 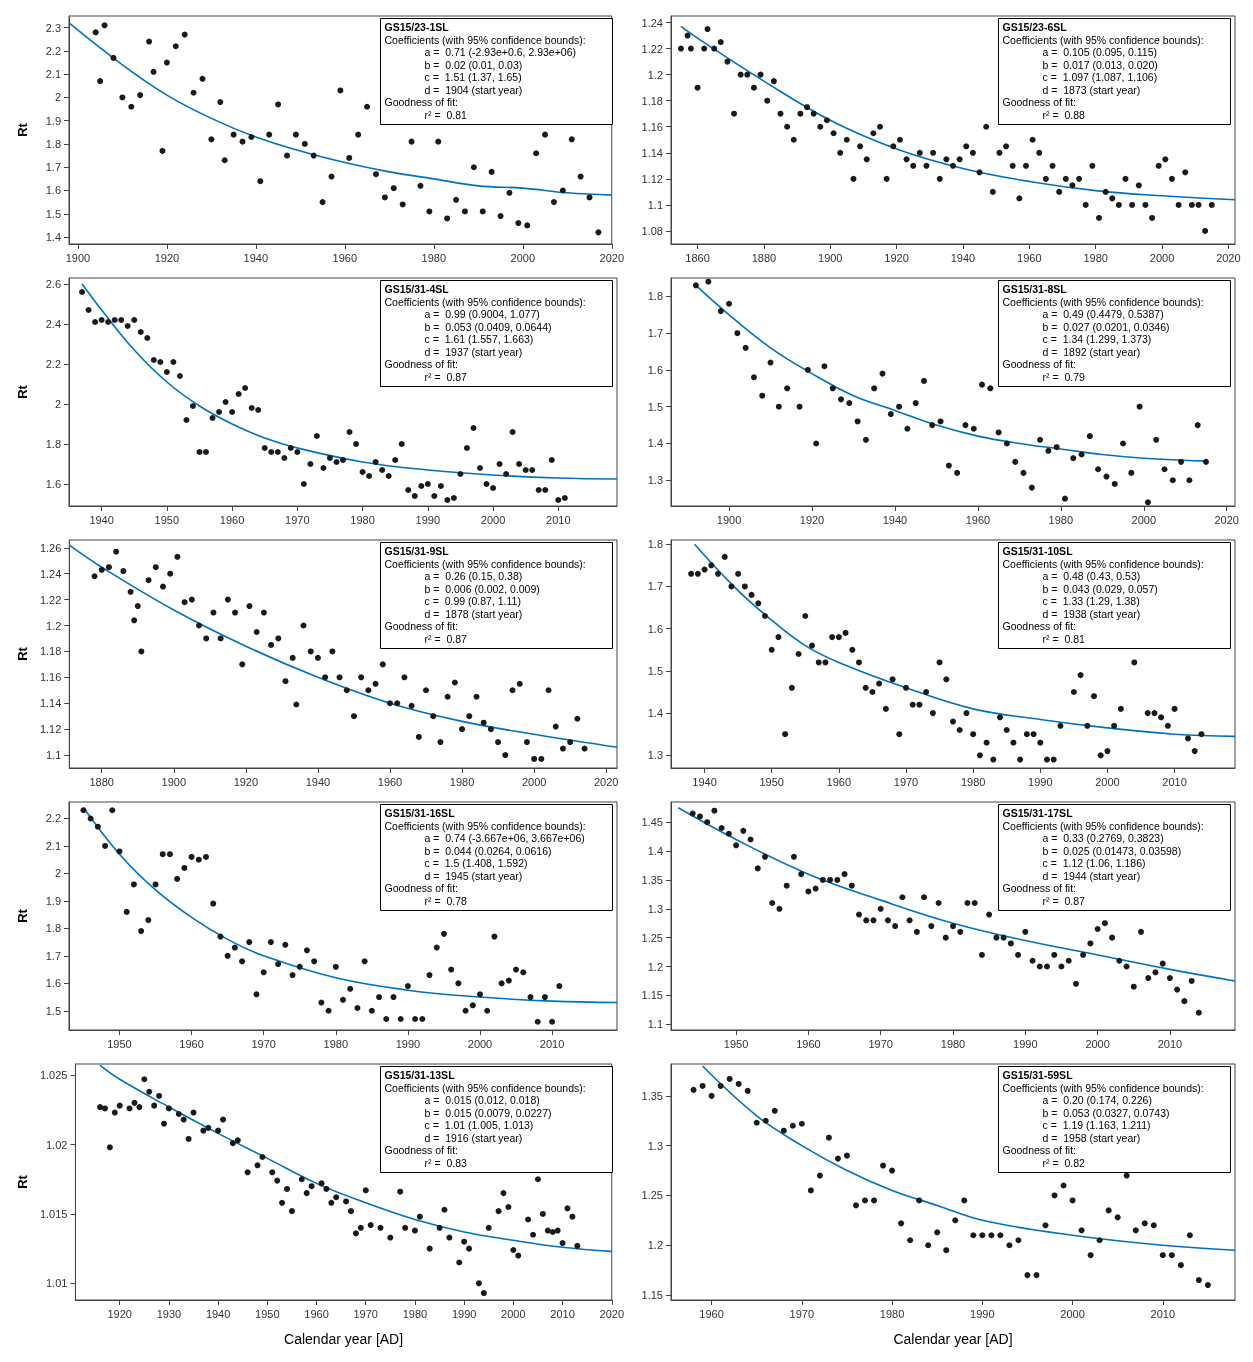 What do you see at coordinates (53, 484) in the screenshot?
I see `y-tick-label: 1.6` at bounding box center [53, 484].